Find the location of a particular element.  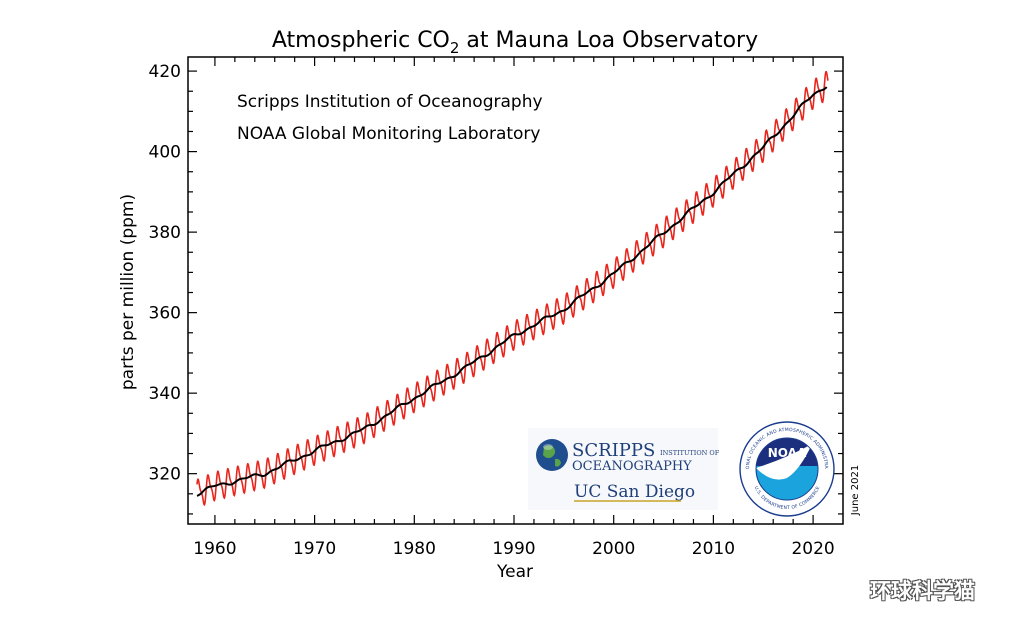

ucsd-wordmark: UC San Diego is located at coordinates (634, 492).